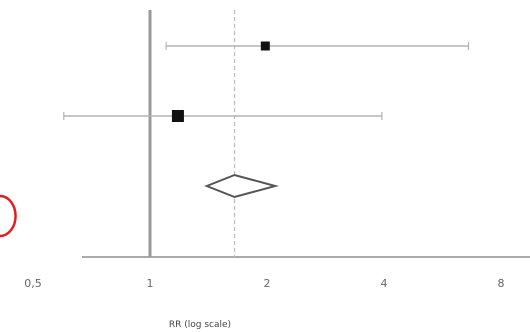 The height and width of the screenshot is (332, 530). Describe the element at coordinates (242, 186) in the screenshot. I see `pooled-diamond` at that location.